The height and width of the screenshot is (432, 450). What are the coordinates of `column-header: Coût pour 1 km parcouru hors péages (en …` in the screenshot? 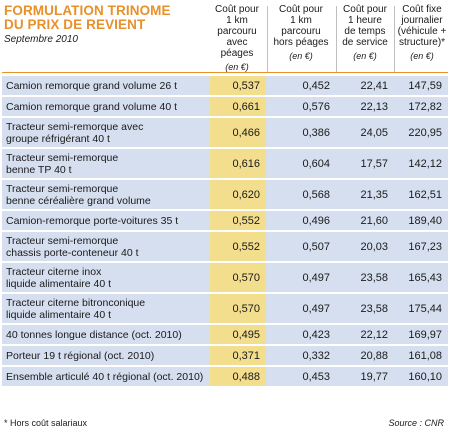 It's located at (301, 36).